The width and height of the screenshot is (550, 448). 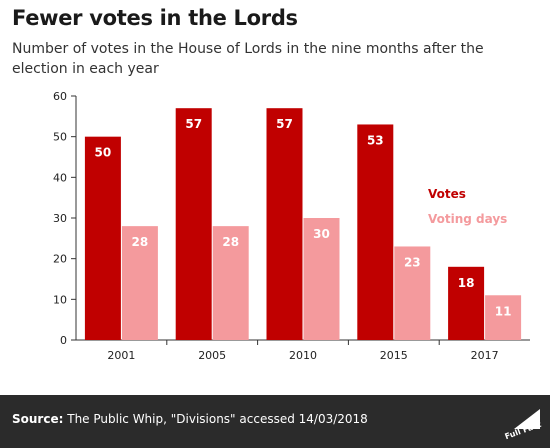 I want to click on y-tick-label: 40, so click(x=60, y=177).